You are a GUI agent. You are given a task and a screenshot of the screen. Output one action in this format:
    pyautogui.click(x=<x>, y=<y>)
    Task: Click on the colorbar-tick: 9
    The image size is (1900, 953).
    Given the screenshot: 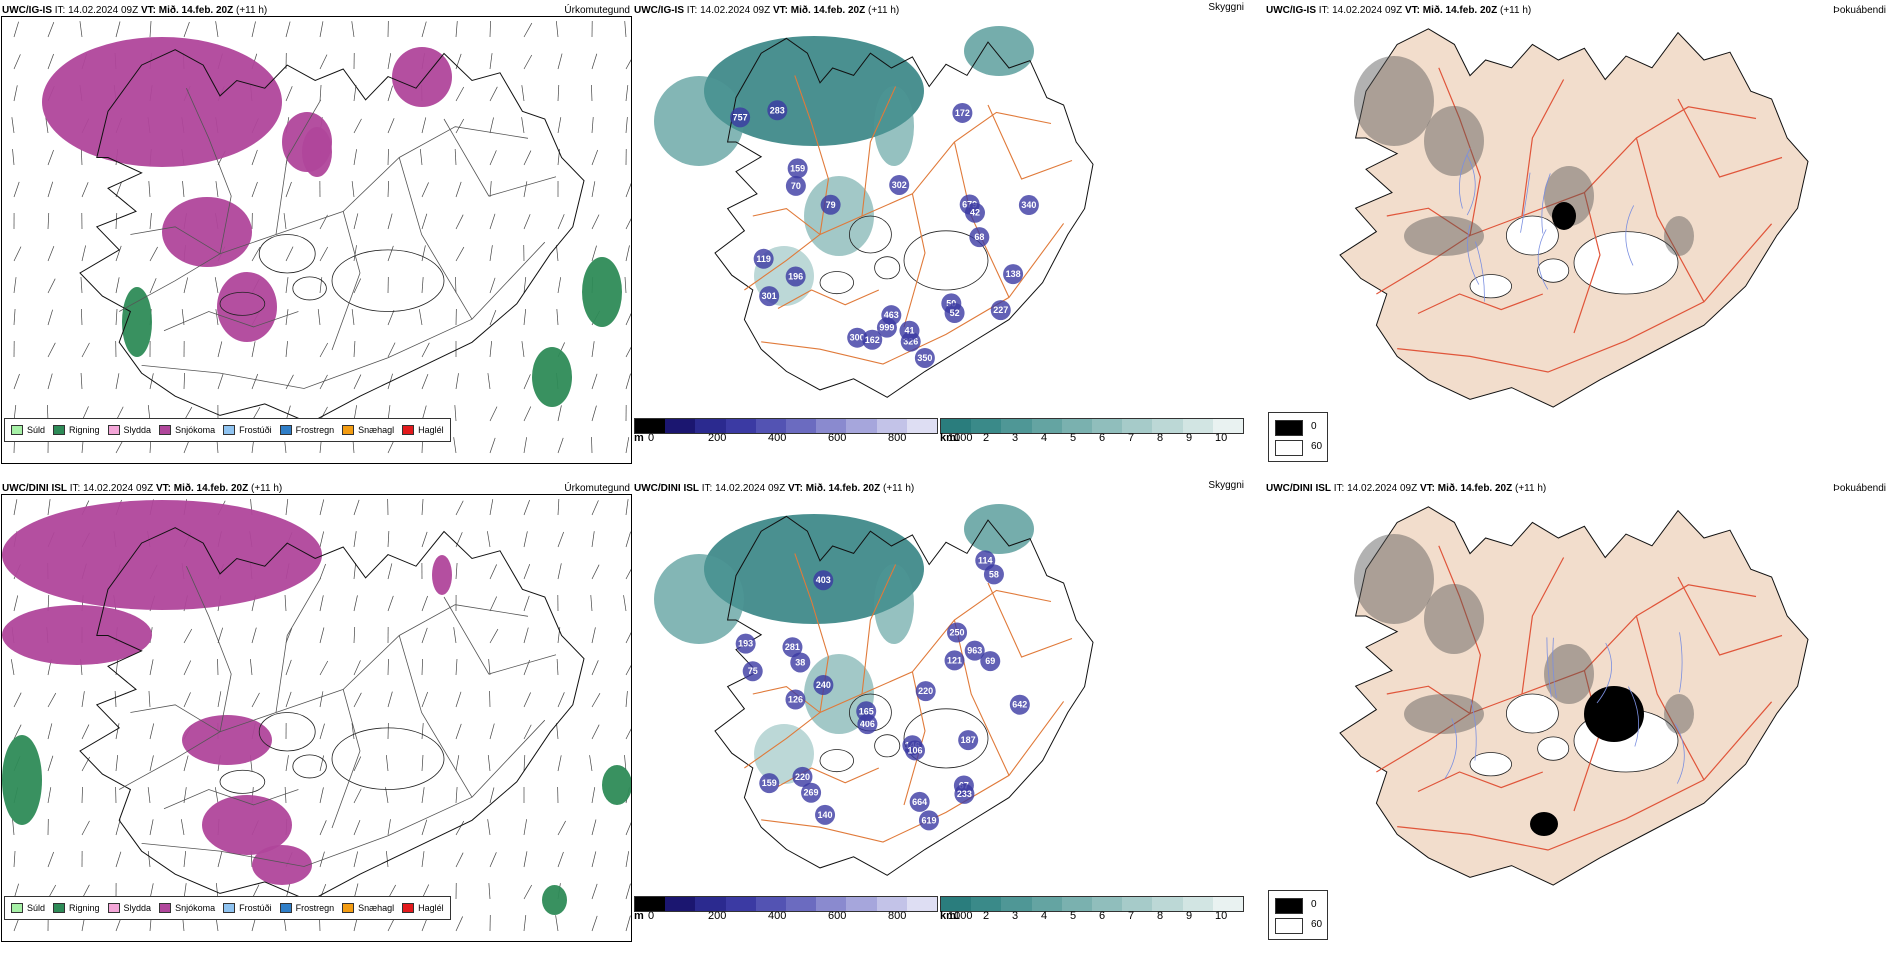 What is the action you would take?
    pyautogui.click(x=1189, y=438)
    